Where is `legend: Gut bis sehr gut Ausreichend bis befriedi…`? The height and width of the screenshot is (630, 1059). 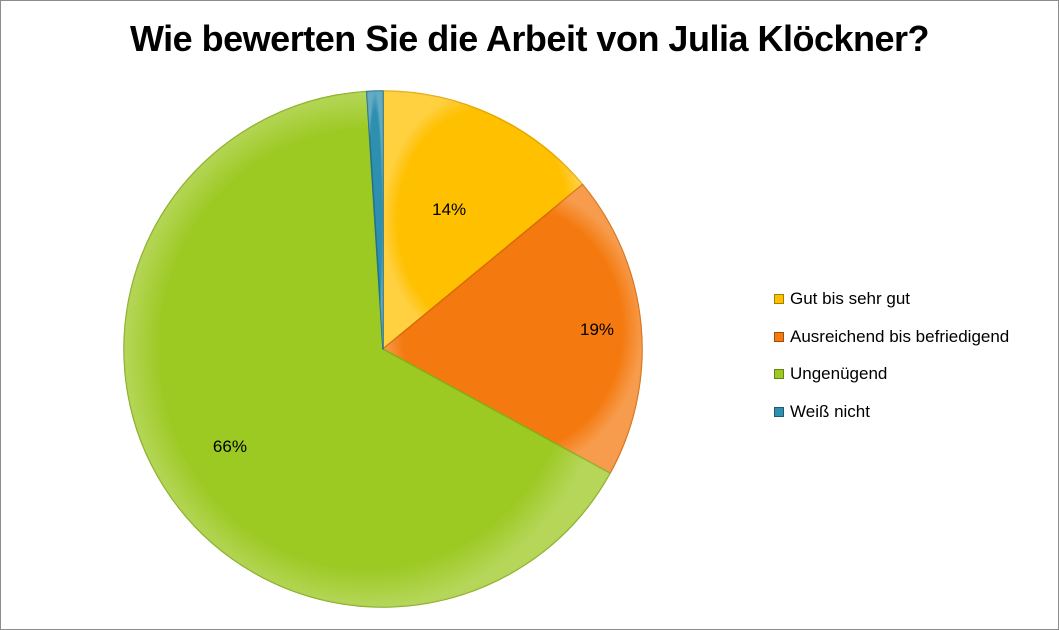 legend: Gut bis sehr gut Ausreichend bis befriedi… is located at coordinates (891, 355).